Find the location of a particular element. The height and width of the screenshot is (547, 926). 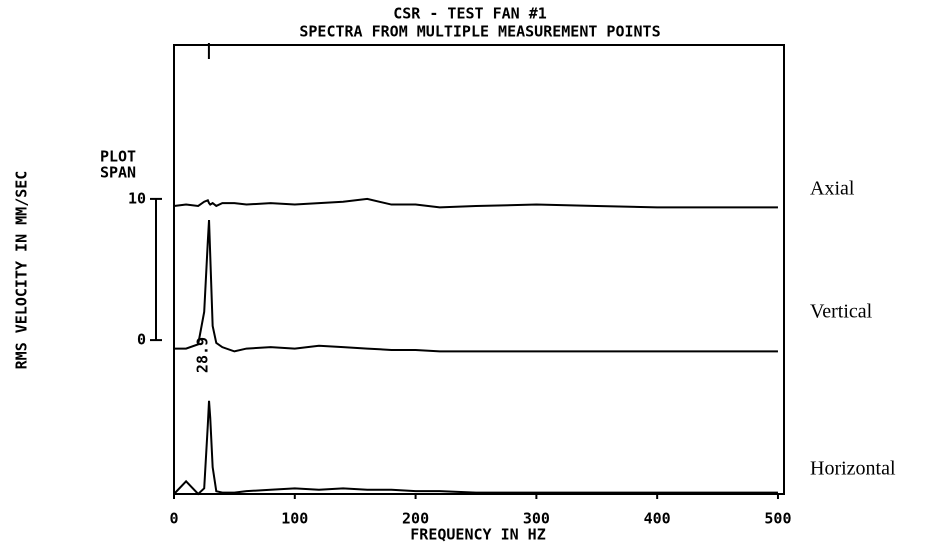

span-label: PLOT is located at coordinates (118, 157).